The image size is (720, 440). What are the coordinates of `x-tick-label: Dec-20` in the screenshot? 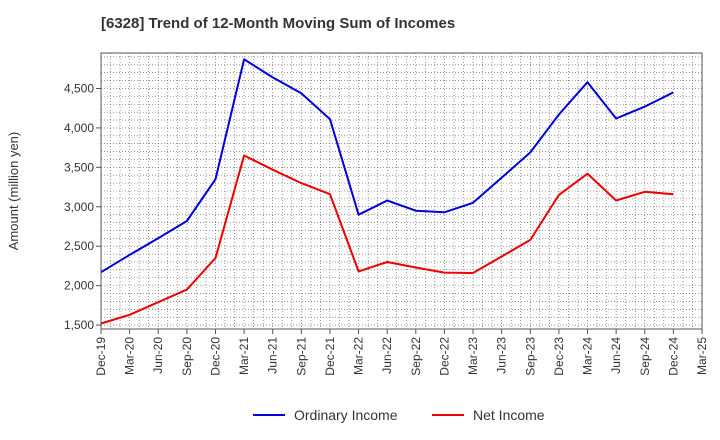 It's located at (215, 356).